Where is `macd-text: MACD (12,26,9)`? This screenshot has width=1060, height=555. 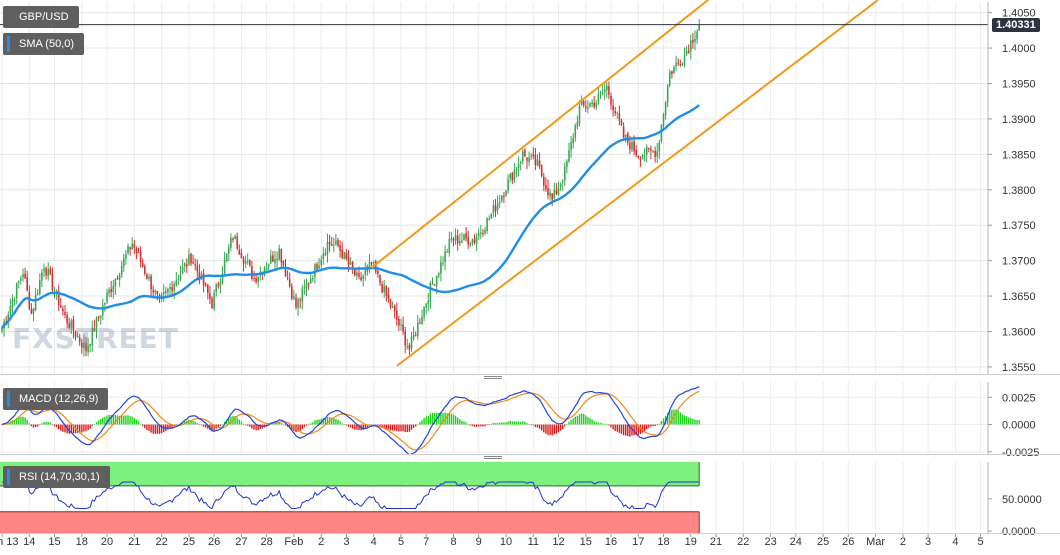 macd-text: MACD (12,26,9) is located at coordinates (59, 399).